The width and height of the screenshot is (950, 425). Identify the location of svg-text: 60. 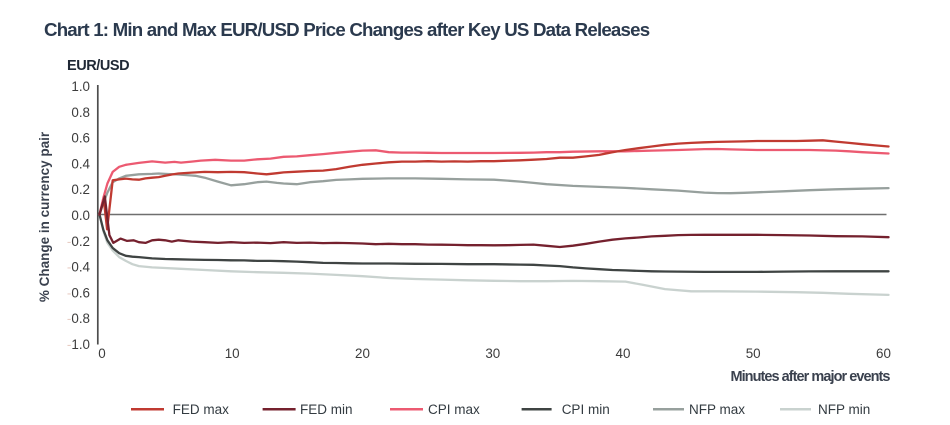
(883, 353).